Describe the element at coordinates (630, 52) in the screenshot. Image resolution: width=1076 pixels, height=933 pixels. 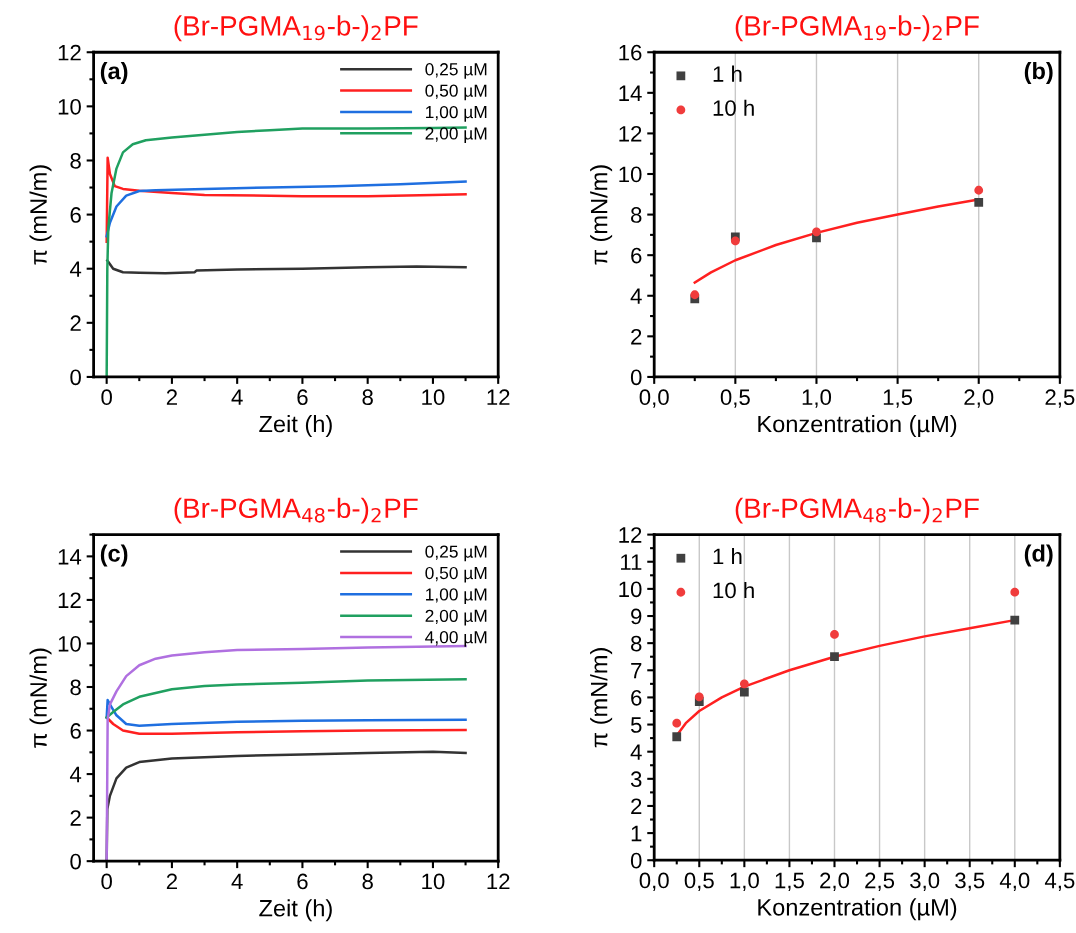
I see `y-tick-label: 16` at that location.